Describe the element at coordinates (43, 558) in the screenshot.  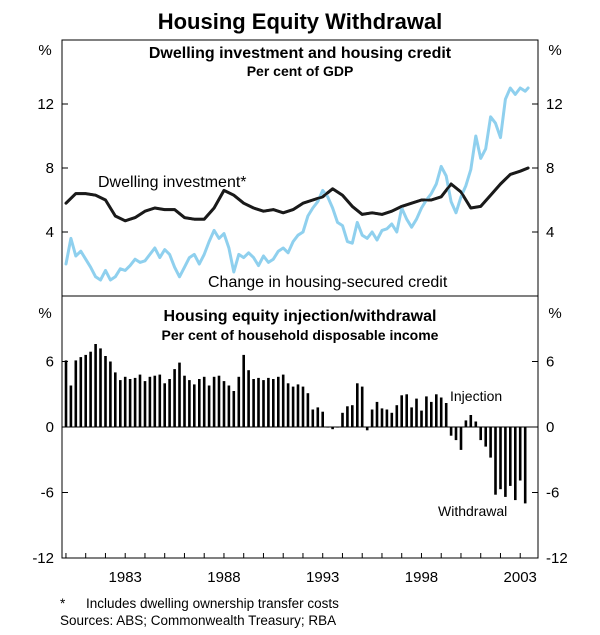
I see `panel2-ytick-label-left: -12` at that location.